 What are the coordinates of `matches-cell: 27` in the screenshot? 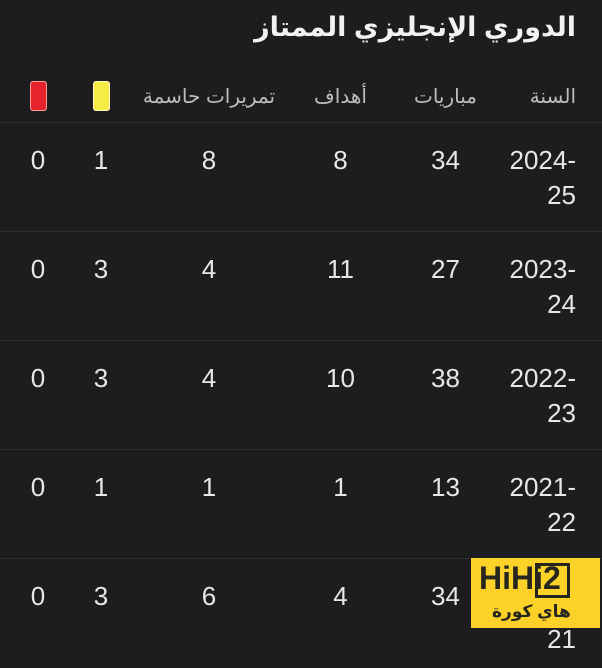 It's located at (445, 269).